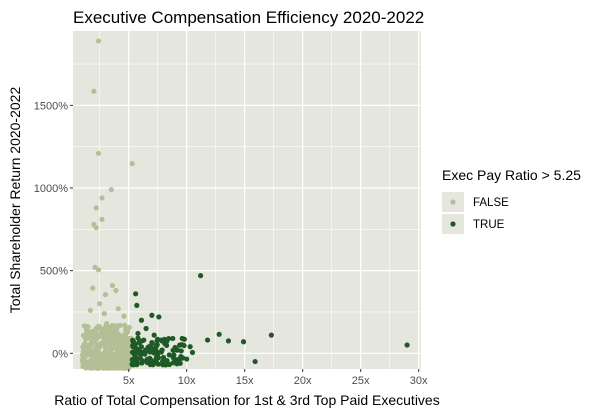 This screenshot has height=420, width=602. I want to click on y-tick-label: 1500%, so click(51, 106).